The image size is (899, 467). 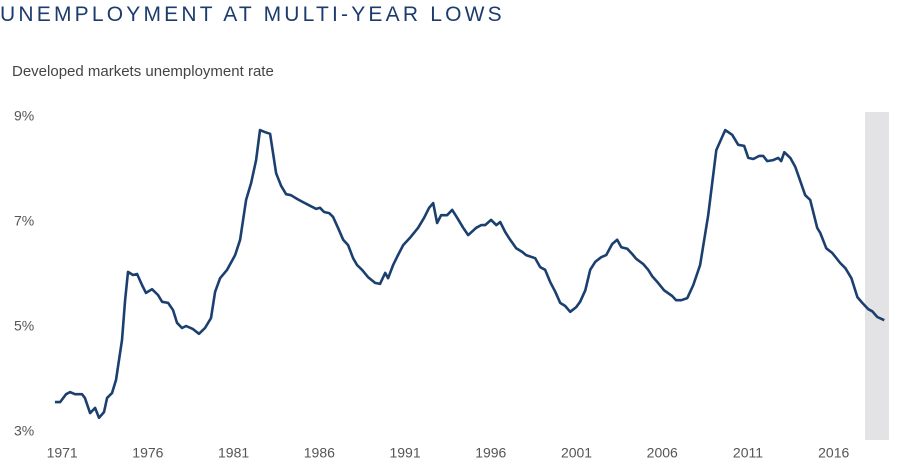 What do you see at coordinates (576, 453) in the screenshot?
I see `x-tick-label: 2001` at bounding box center [576, 453].